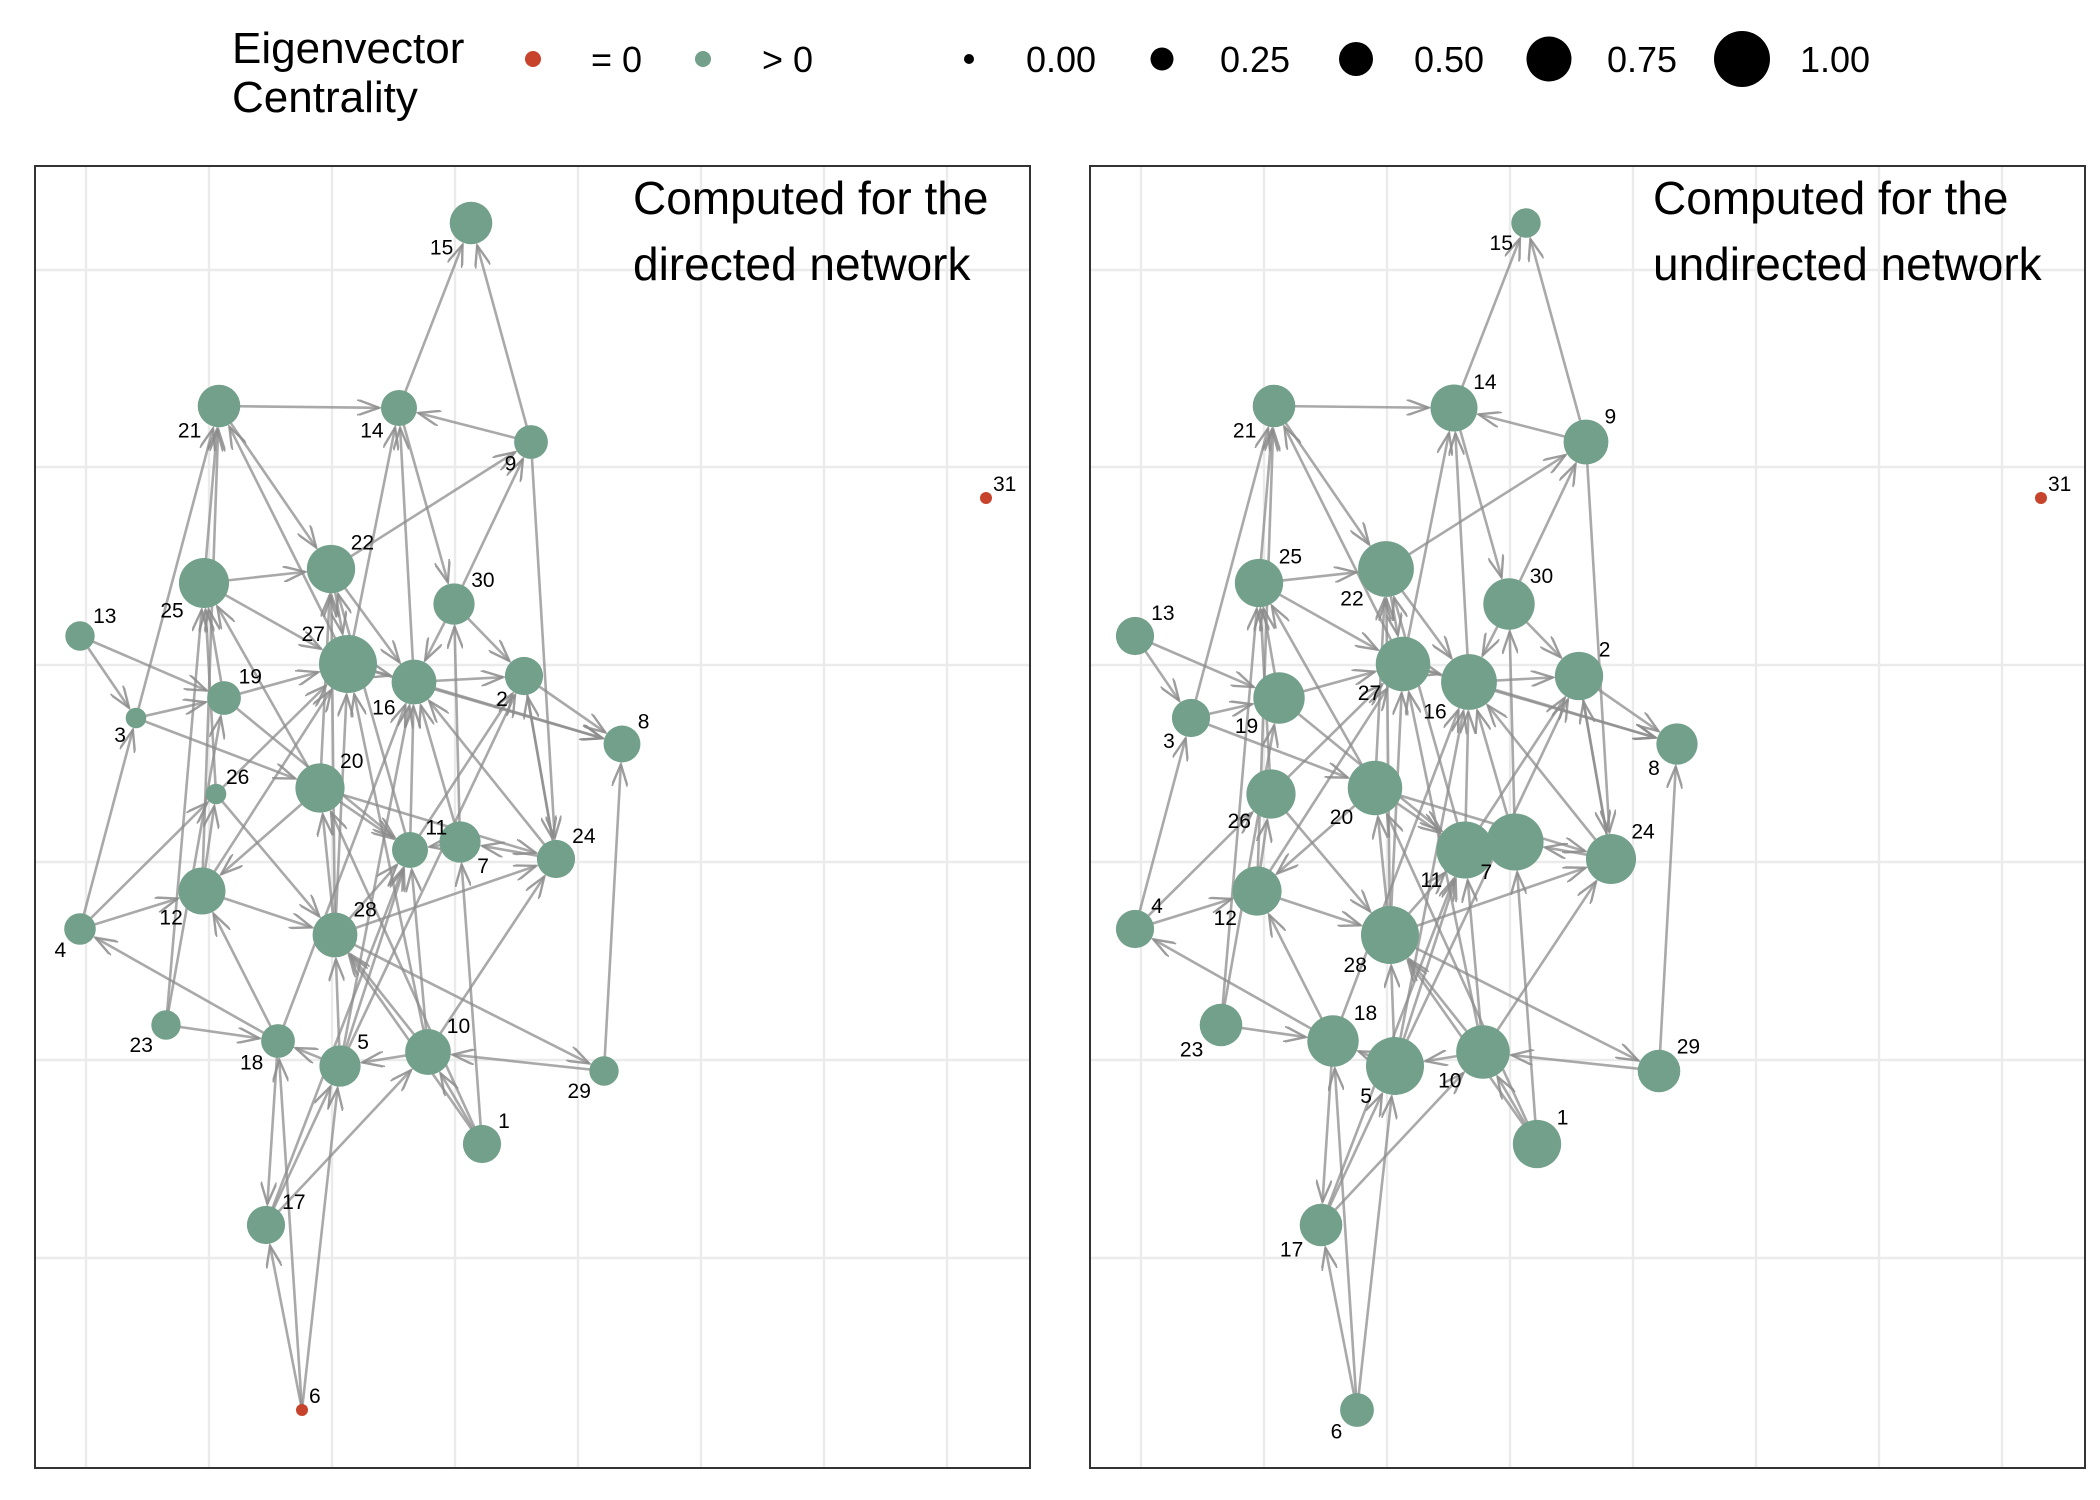 The width and height of the screenshot is (2100, 1500). Describe the element at coordinates (1290, 556) in the screenshot. I see `node-label: 25` at that location.